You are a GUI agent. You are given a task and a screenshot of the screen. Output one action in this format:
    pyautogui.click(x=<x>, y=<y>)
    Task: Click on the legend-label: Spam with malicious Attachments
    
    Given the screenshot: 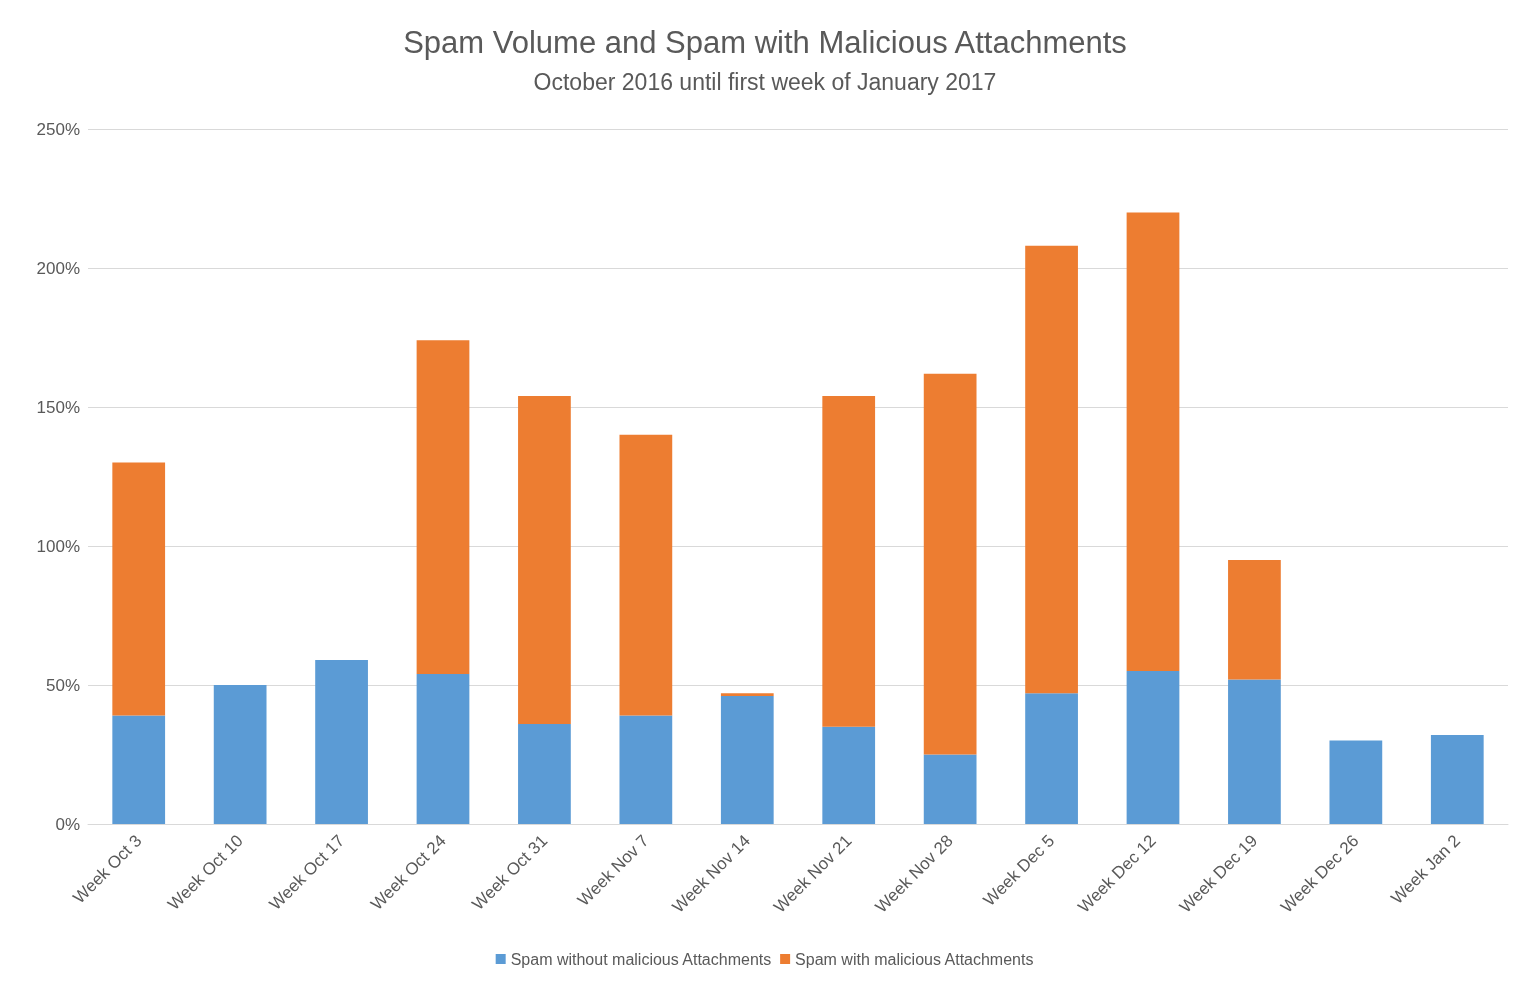 What is the action you would take?
    pyautogui.click(x=914, y=959)
    